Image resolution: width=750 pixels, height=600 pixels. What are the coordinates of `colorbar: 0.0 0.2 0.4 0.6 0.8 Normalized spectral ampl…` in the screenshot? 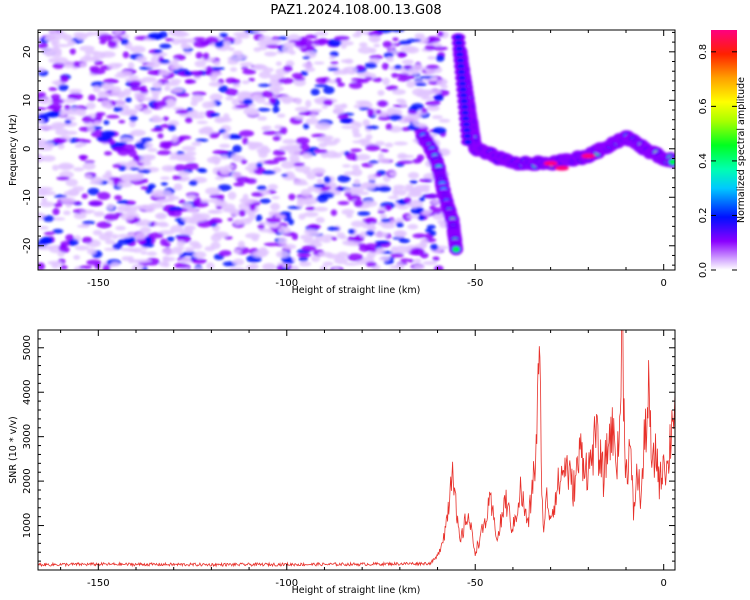 It's located at (722, 154).